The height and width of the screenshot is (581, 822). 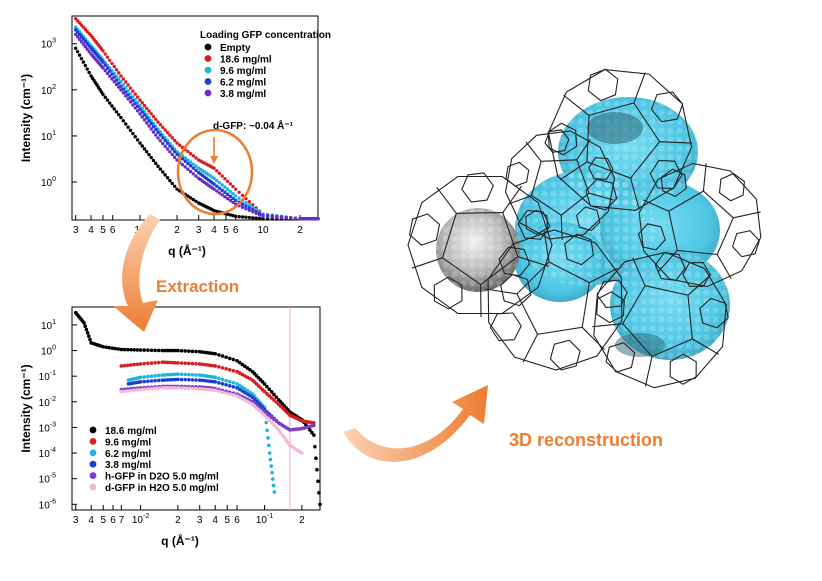 I want to click on reconstruction-arrow, so click(x=415, y=423).